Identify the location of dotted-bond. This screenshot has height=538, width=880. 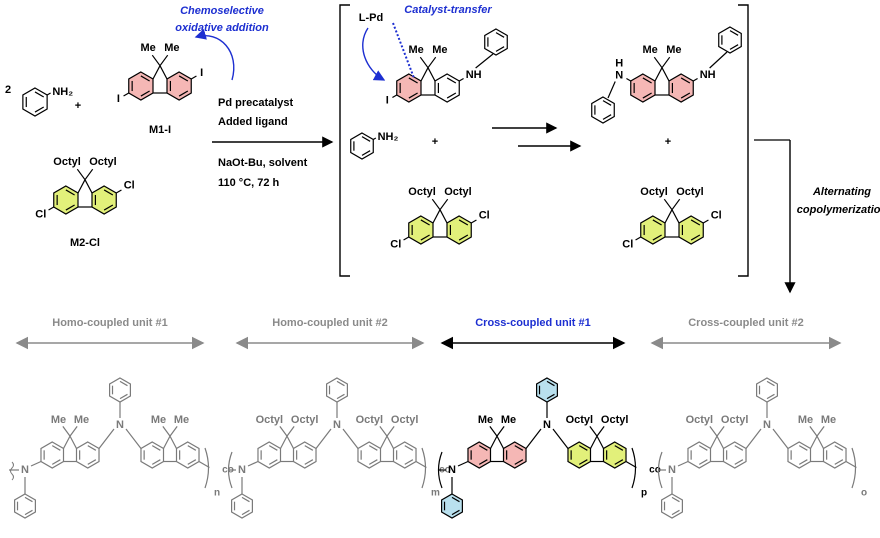
(403, 50).